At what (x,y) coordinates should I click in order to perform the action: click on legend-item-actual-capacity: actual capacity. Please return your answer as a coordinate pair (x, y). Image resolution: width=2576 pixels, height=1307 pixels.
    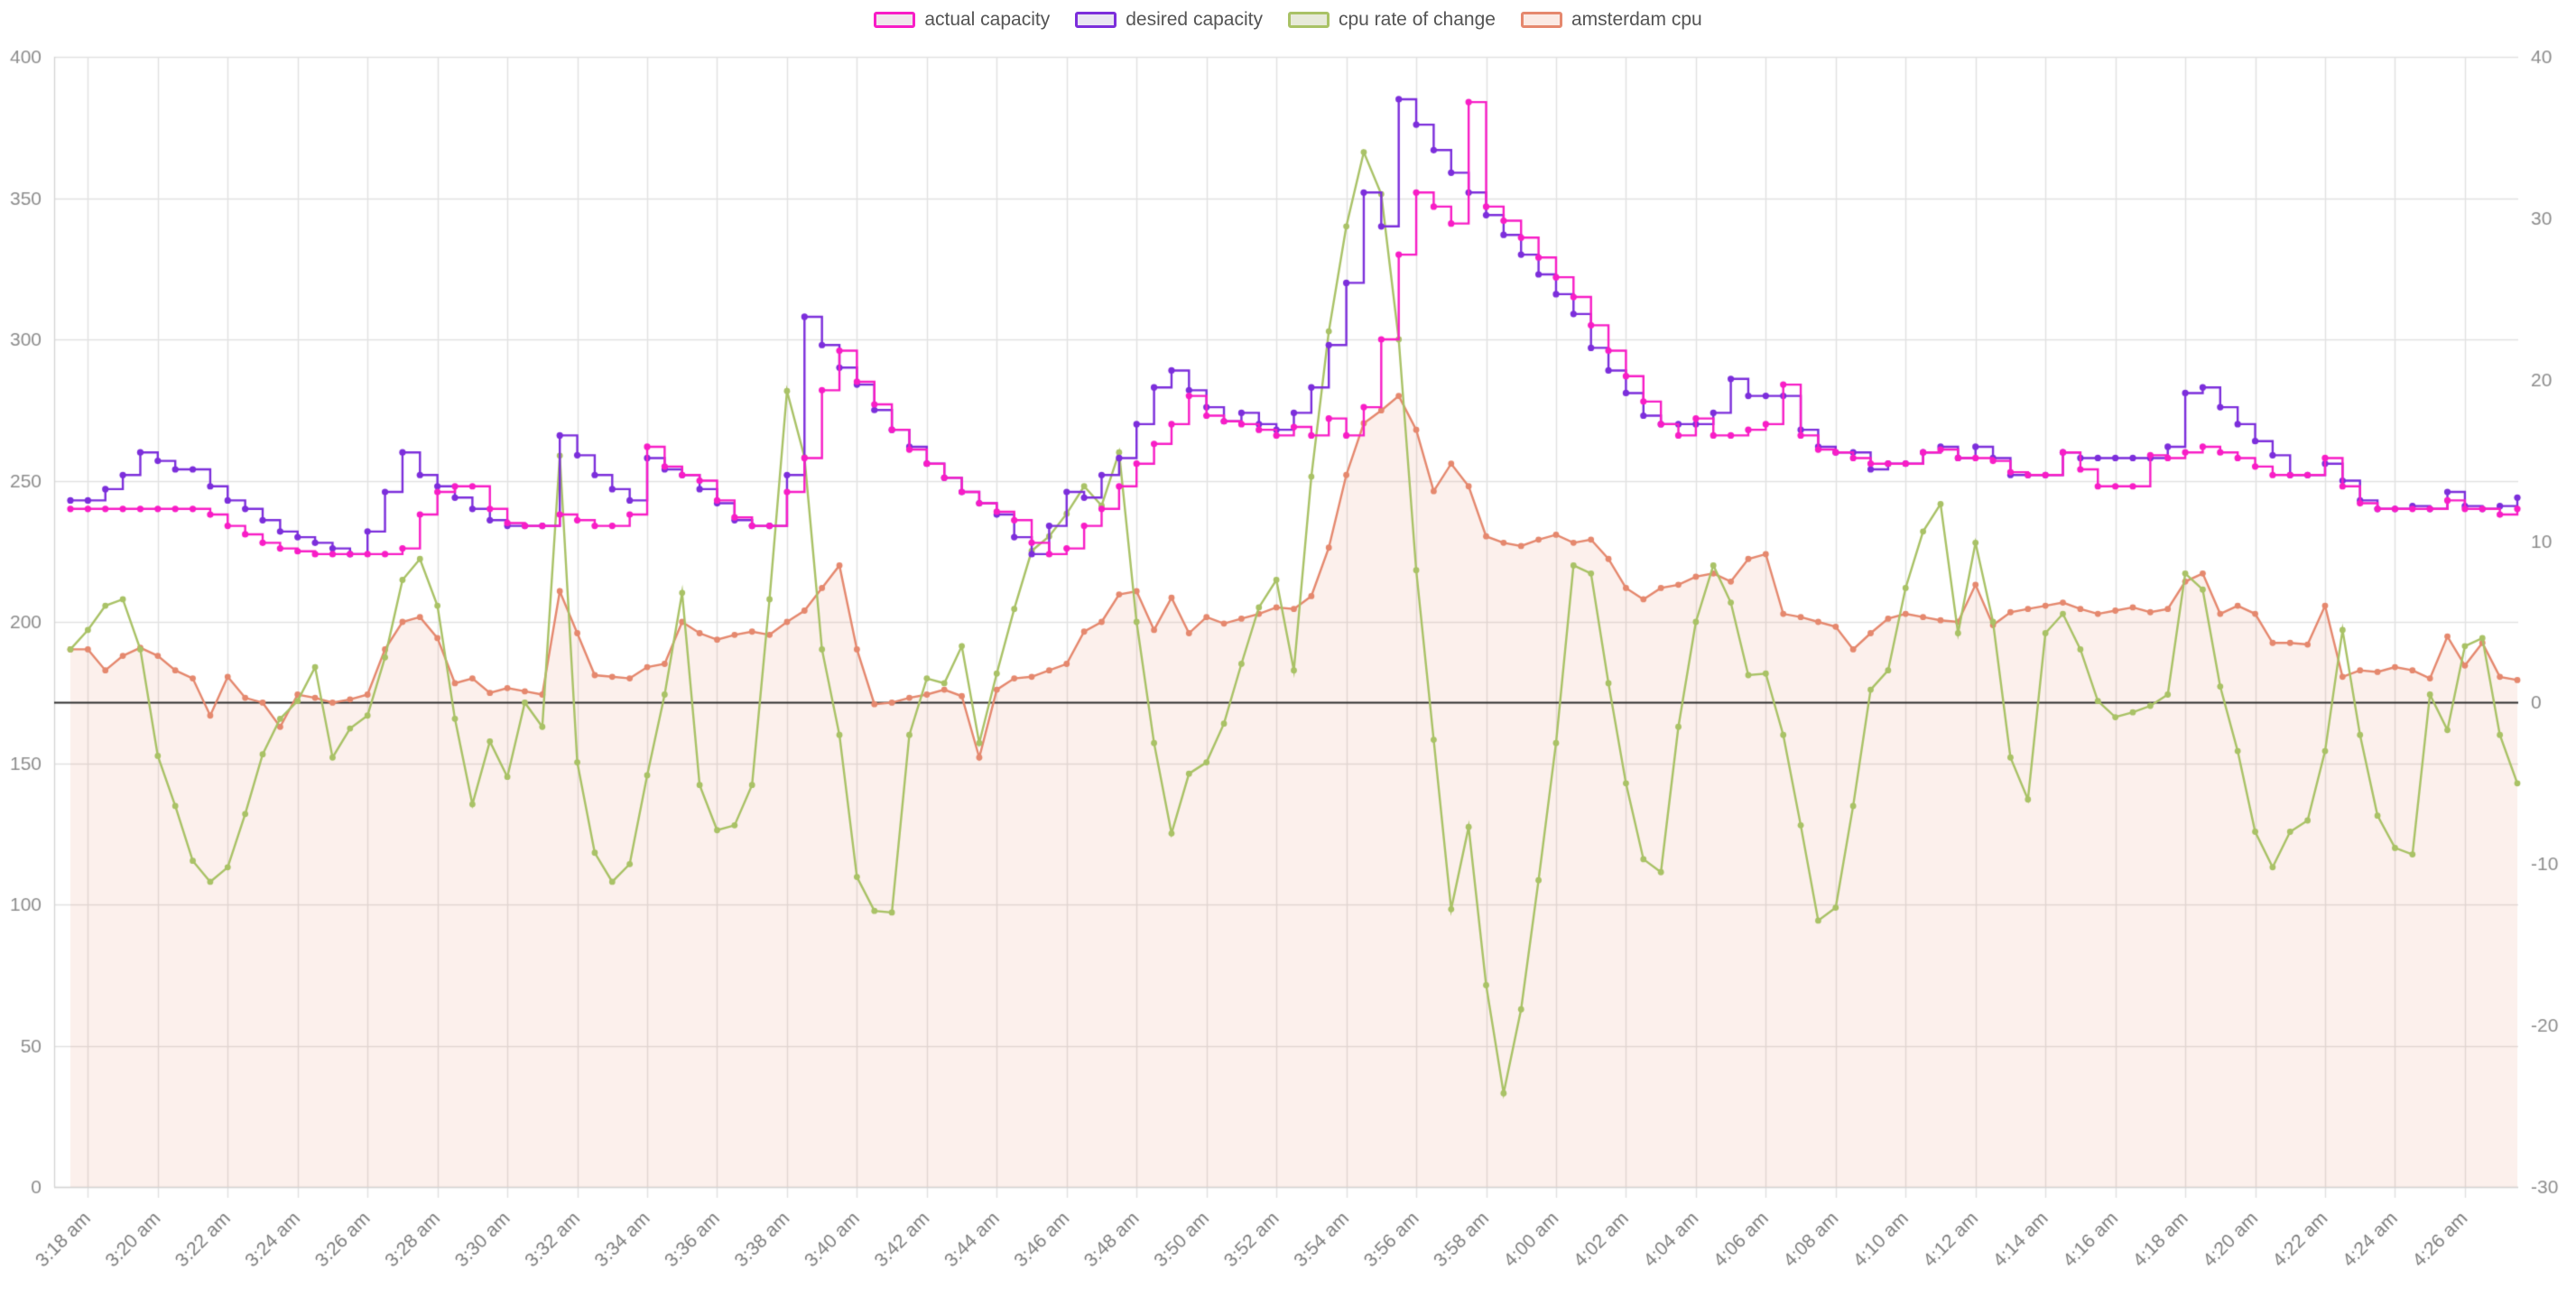
    Looking at the image, I should click on (962, 20).